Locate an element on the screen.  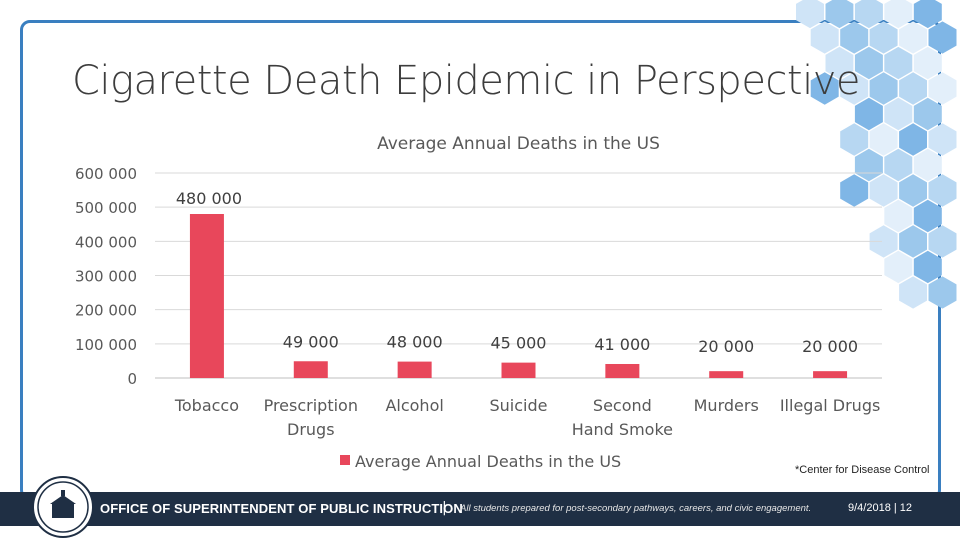
data-label: 41 000 is located at coordinates (622, 344).